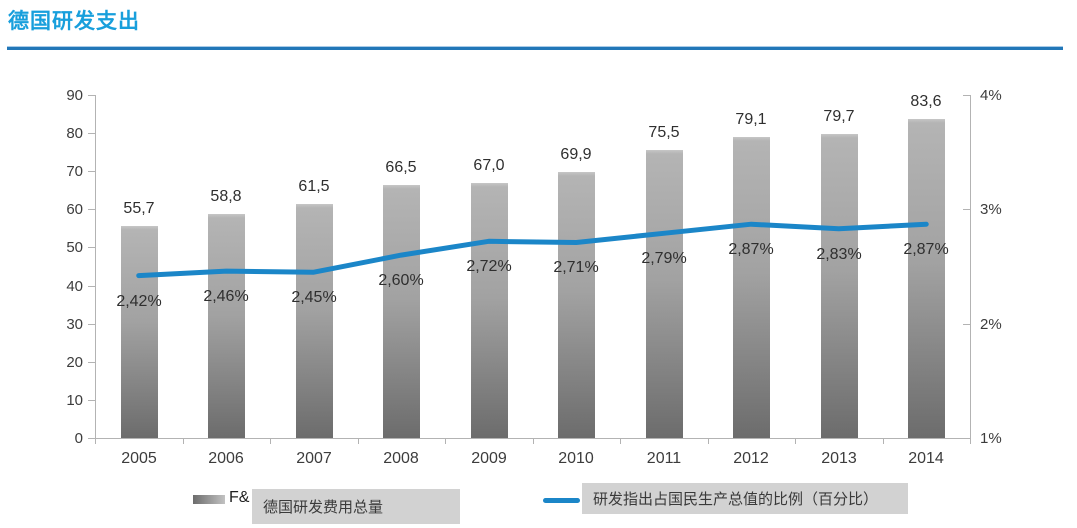 Image resolution: width=1077 pixels, height=528 pixels. Describe the element at coordinates (991, 95) in the screenshot. I see `y-right-tick-label: 4%` at that location.